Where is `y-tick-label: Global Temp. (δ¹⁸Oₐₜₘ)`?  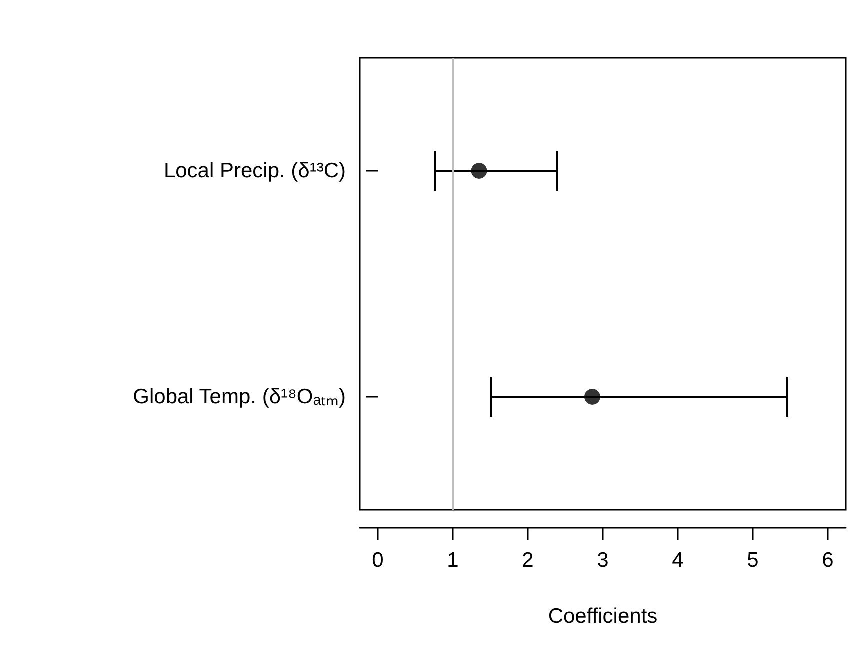 y-tick-label: Global Temp. (δ¹⁸Oₐₜₘ) is located at coordinates (239, 397).